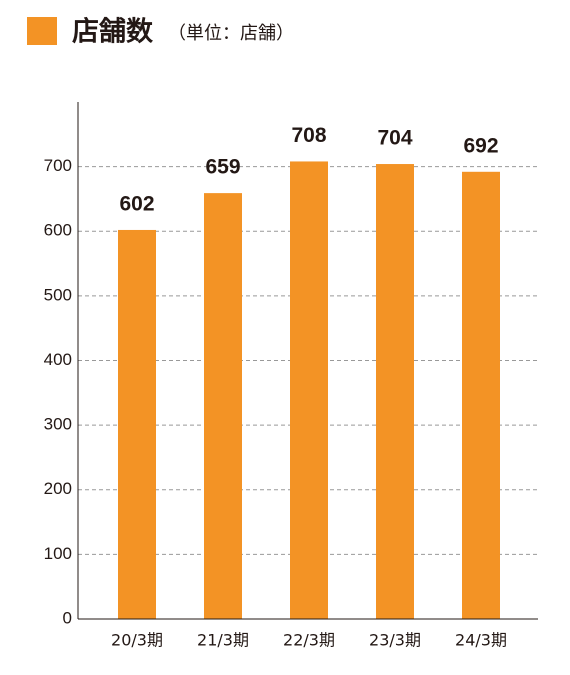  Describe the element at coordinates (42, 31) in the screenshot. I see `title-marker` at that location.